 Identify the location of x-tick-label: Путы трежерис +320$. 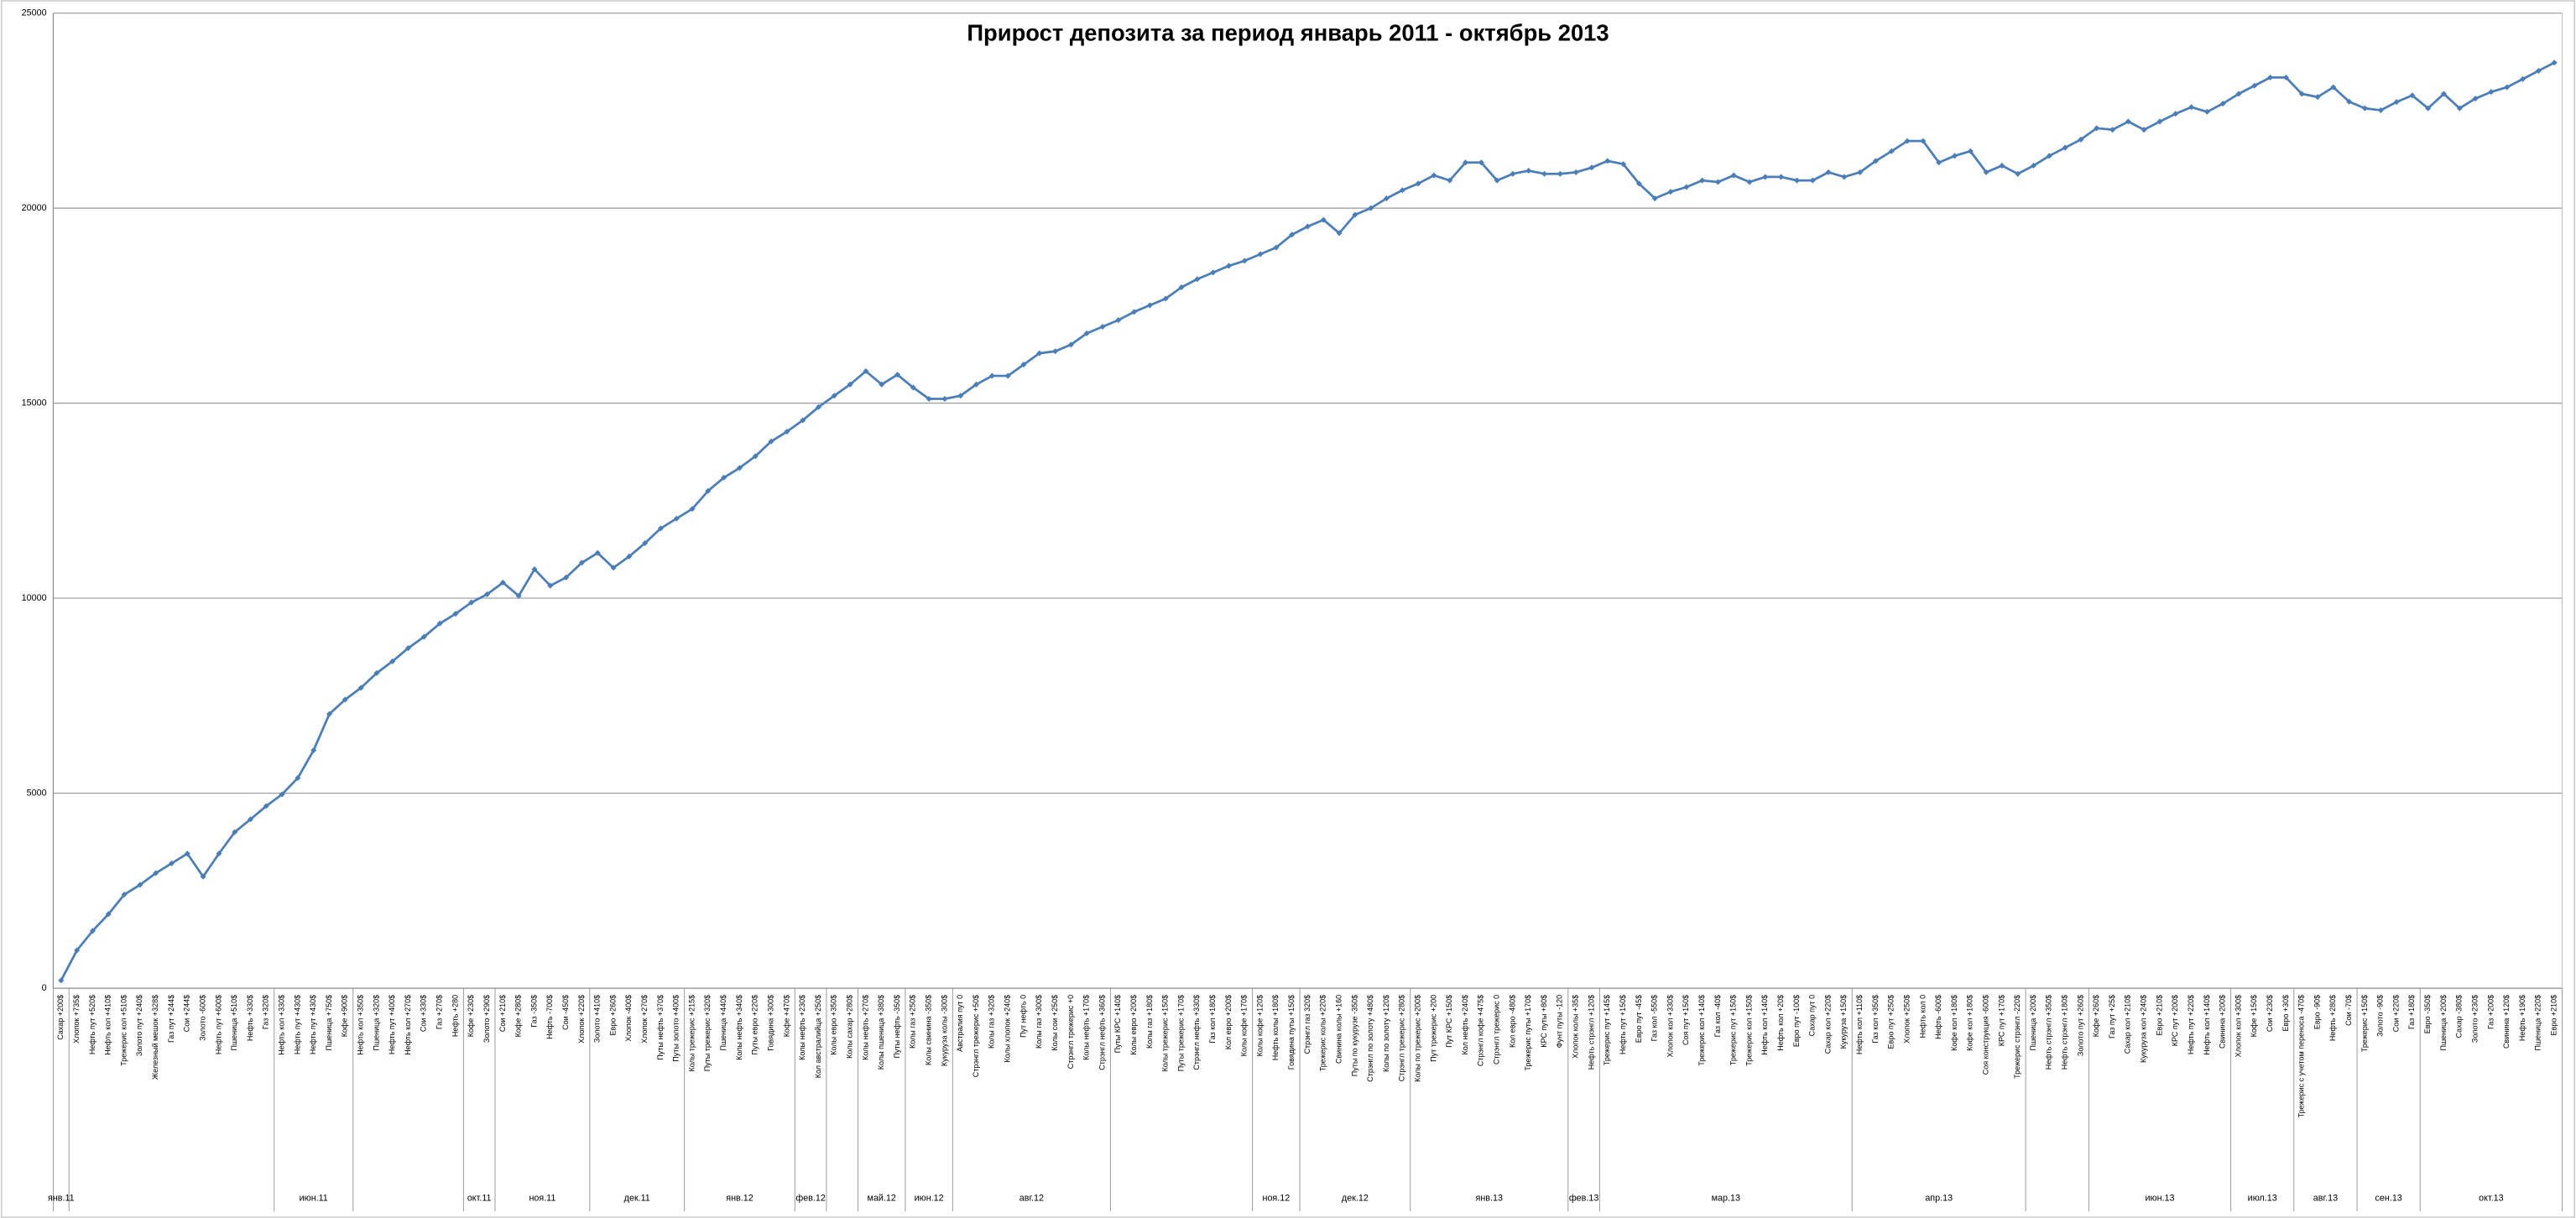
(707, 1033).